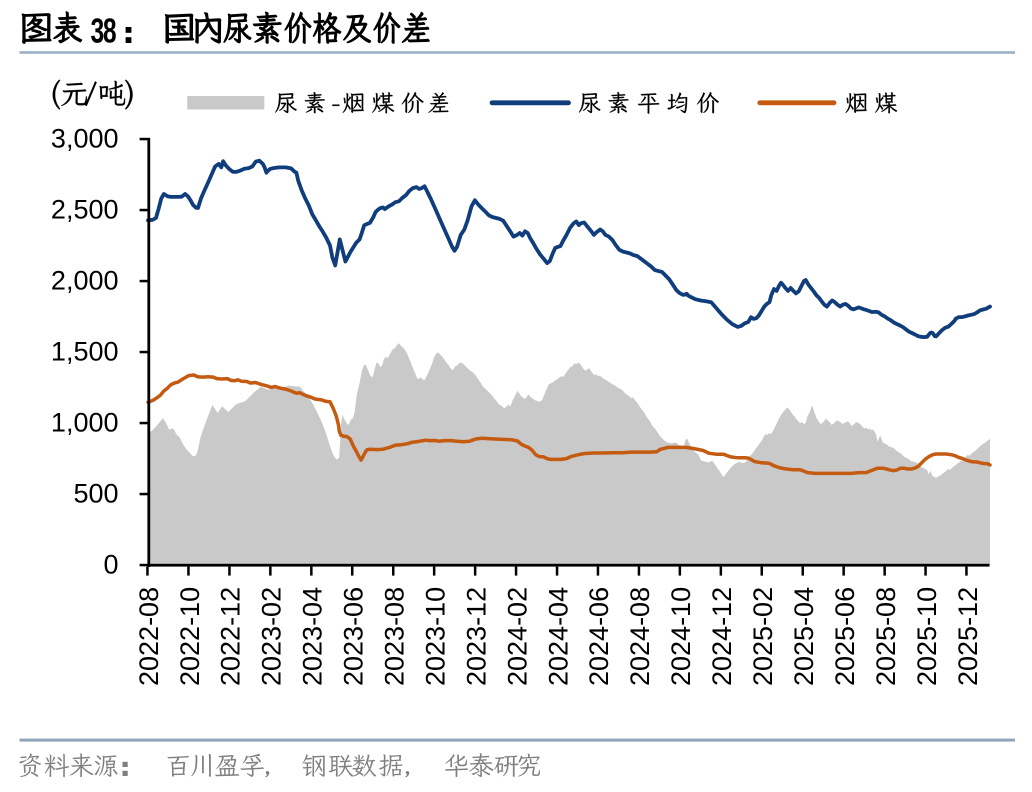 This screenshot has width=1032, height=792. I want to click on svg-text: 2025-02, so click(763, 636).